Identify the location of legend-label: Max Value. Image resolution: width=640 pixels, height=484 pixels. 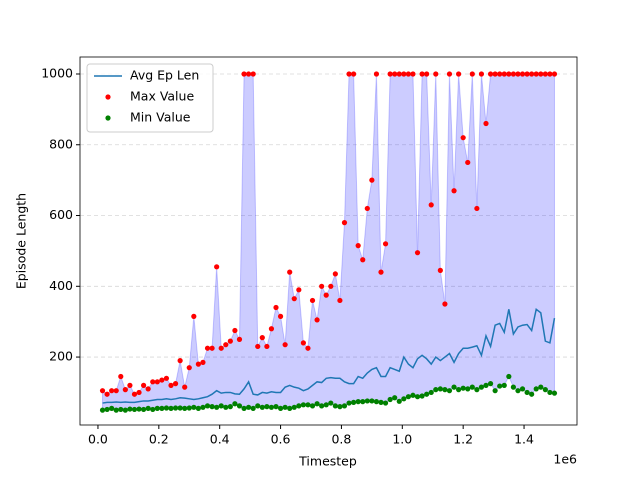
(162, 96).